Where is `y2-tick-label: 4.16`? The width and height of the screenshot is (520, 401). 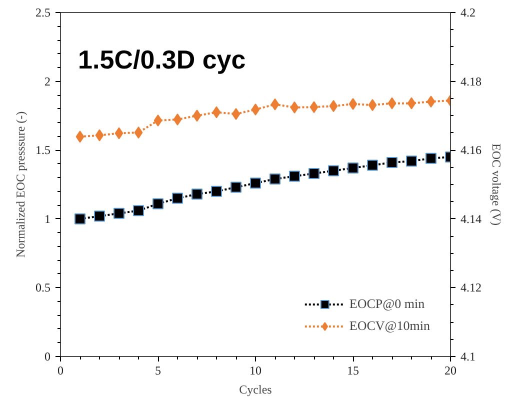 y2-tick-label: 4.16 is located at coordinates (471, 150).